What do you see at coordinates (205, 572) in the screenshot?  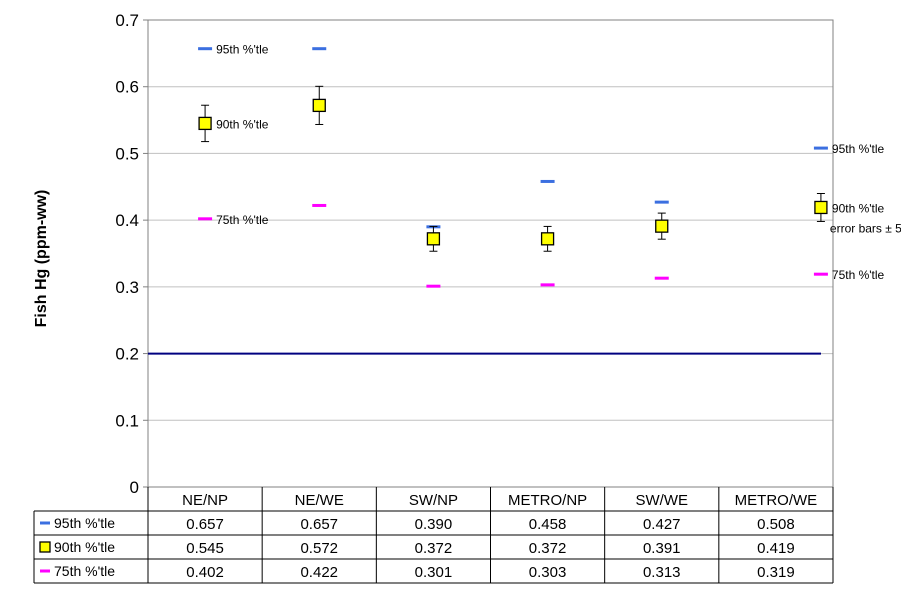 I see `table-cell: 0.402` at bounding box center [205, 572].